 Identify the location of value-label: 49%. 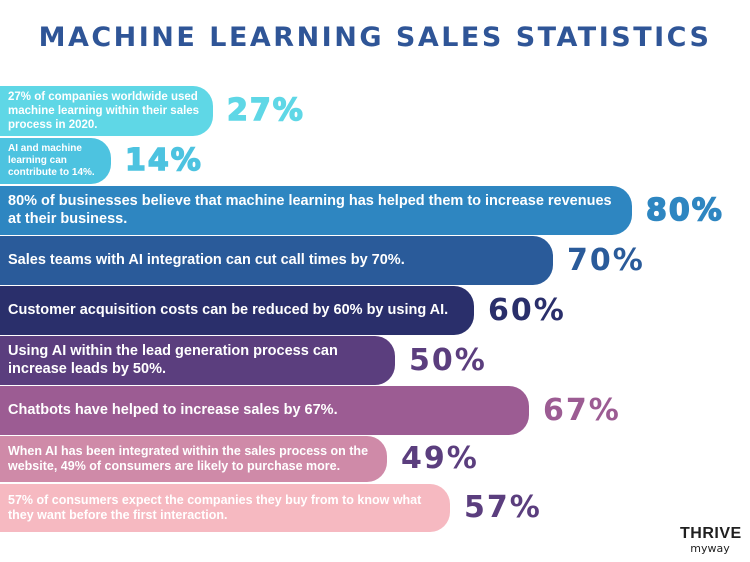
(440, 458).